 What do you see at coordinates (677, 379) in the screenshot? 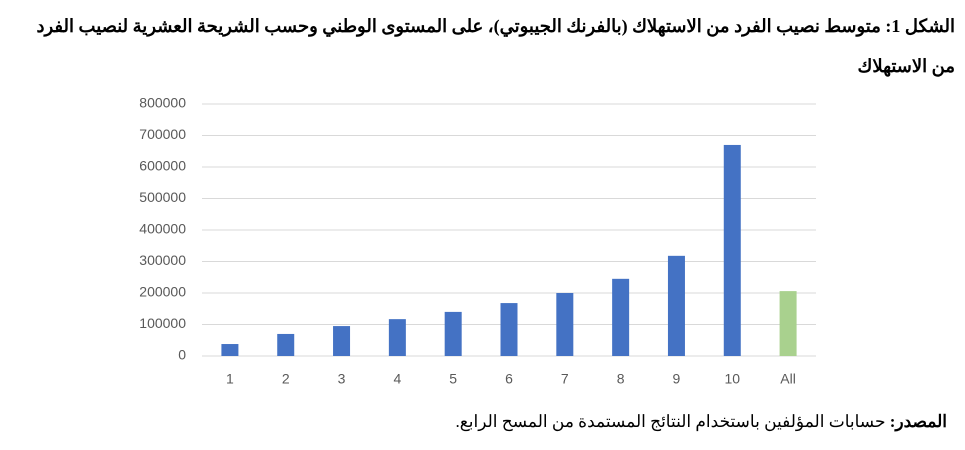
I see `x-tick-label: 9` at bounding box center [677, 379].